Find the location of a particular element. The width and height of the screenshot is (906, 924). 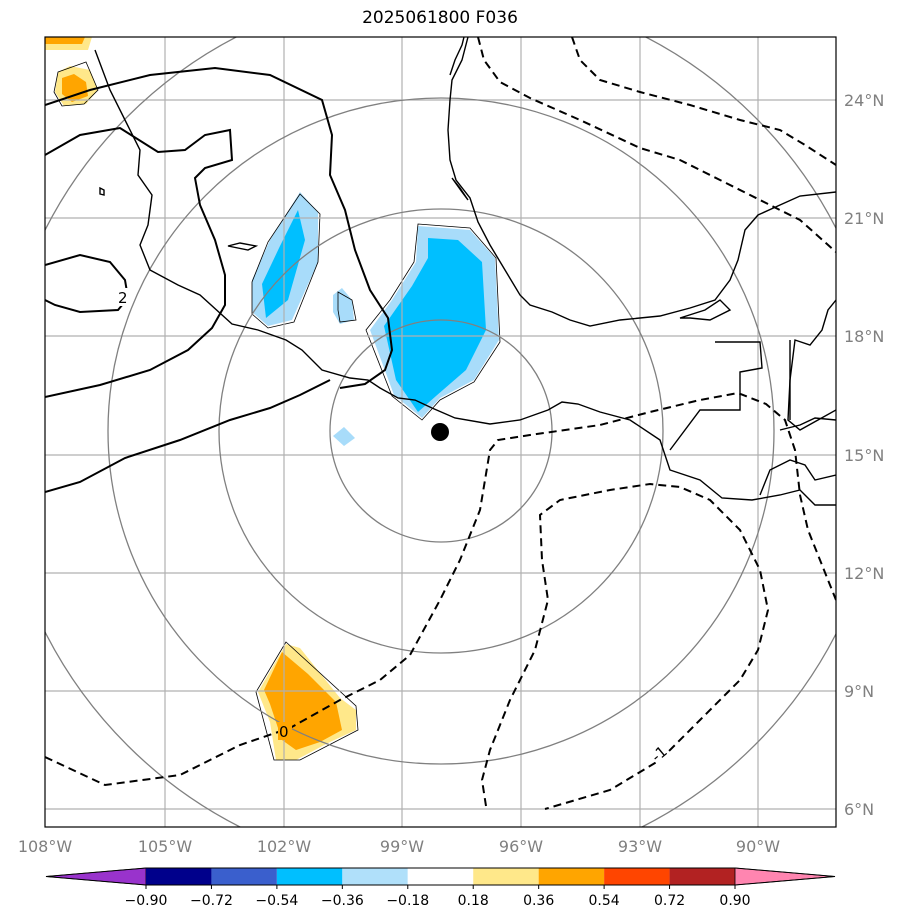

coastline-gulf is located at coordinates (641, 182).